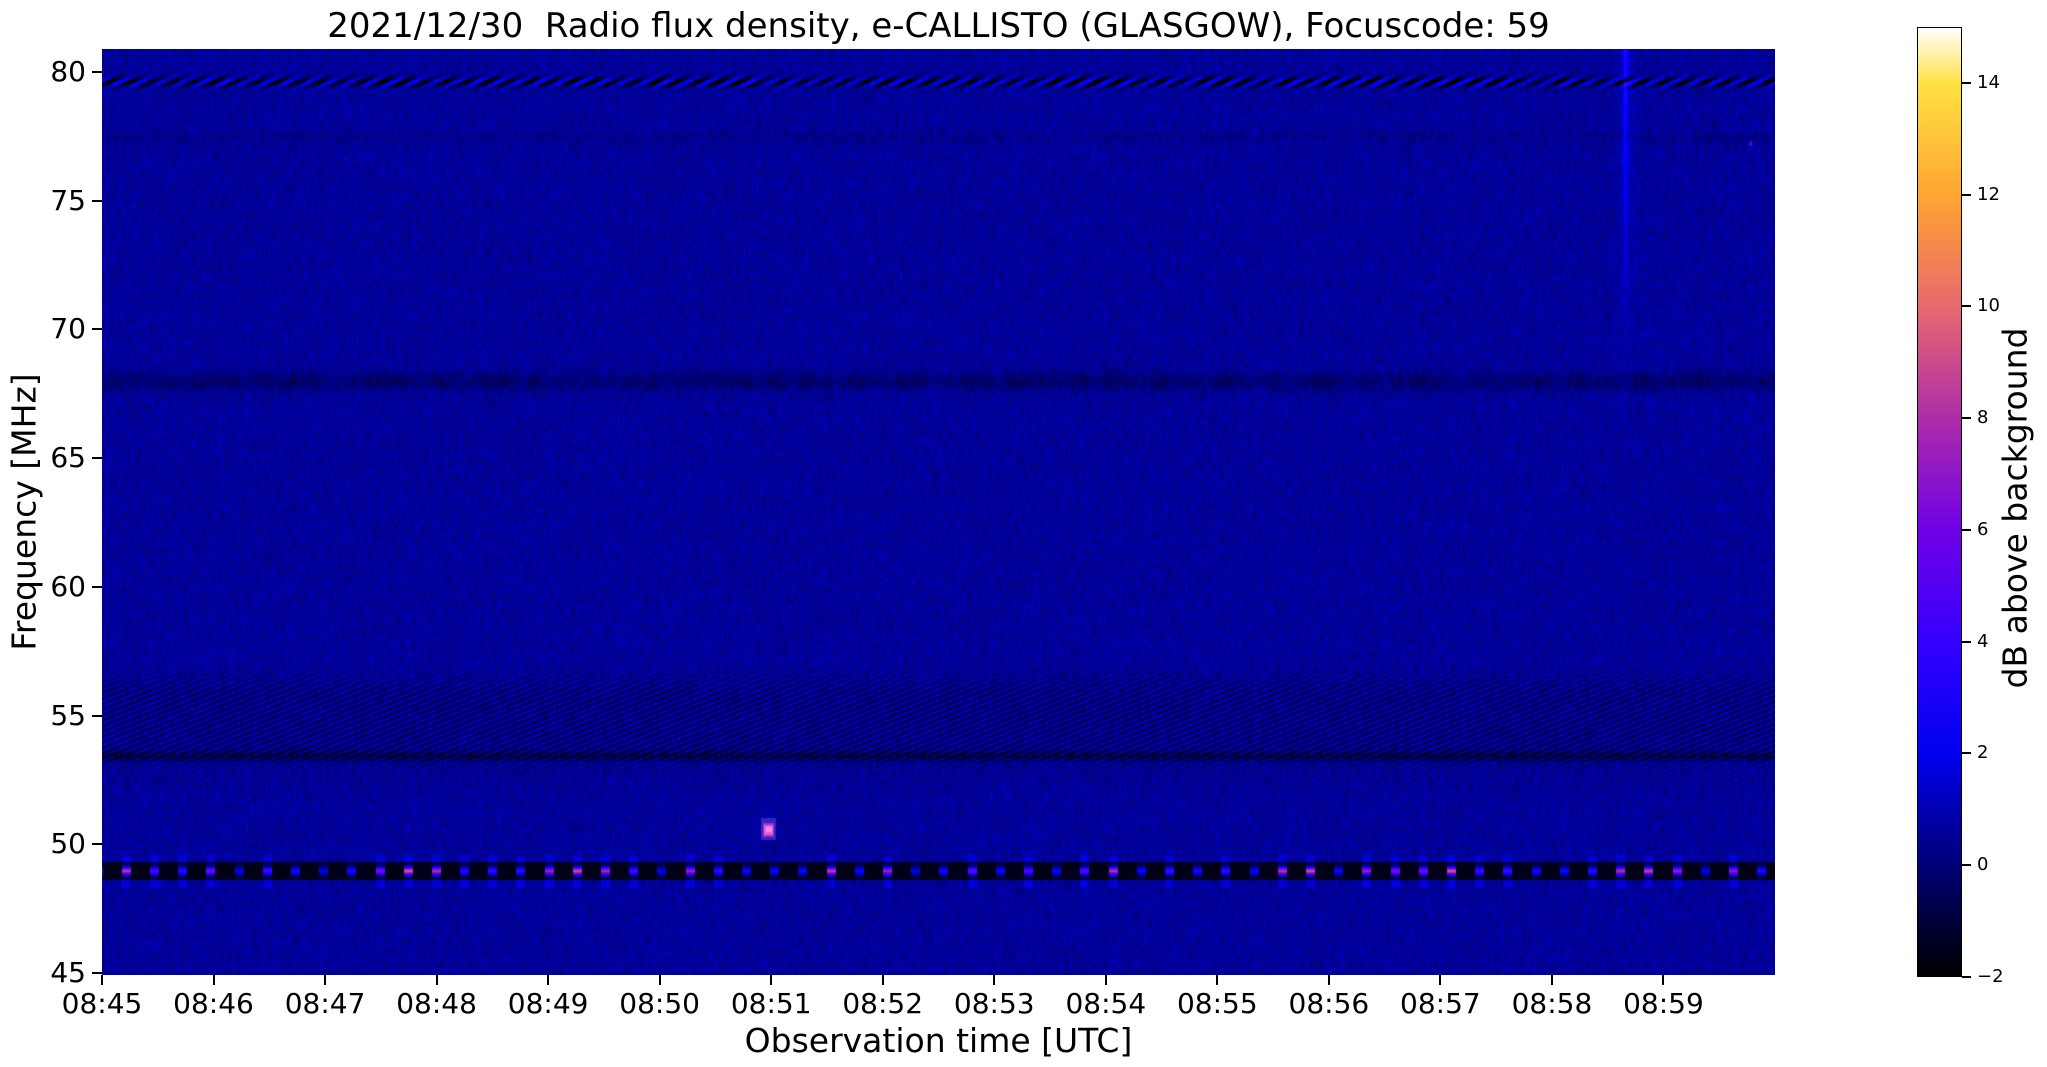  I want to click on y-tick-label: 60, so click(68, 586).